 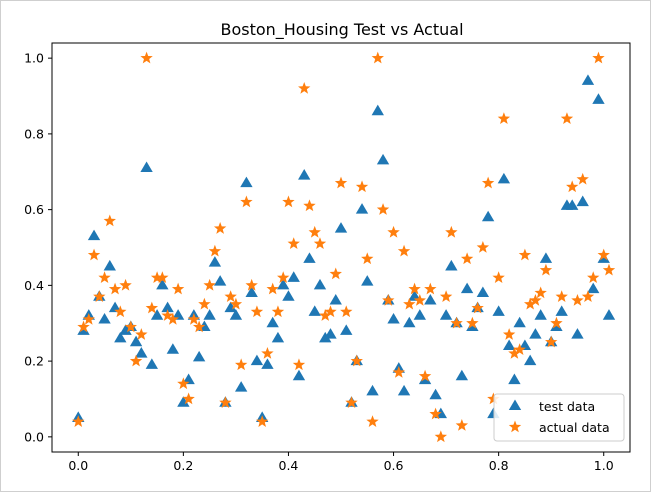 I want to click on legend: test data actual data, so click(x=559, y=417).